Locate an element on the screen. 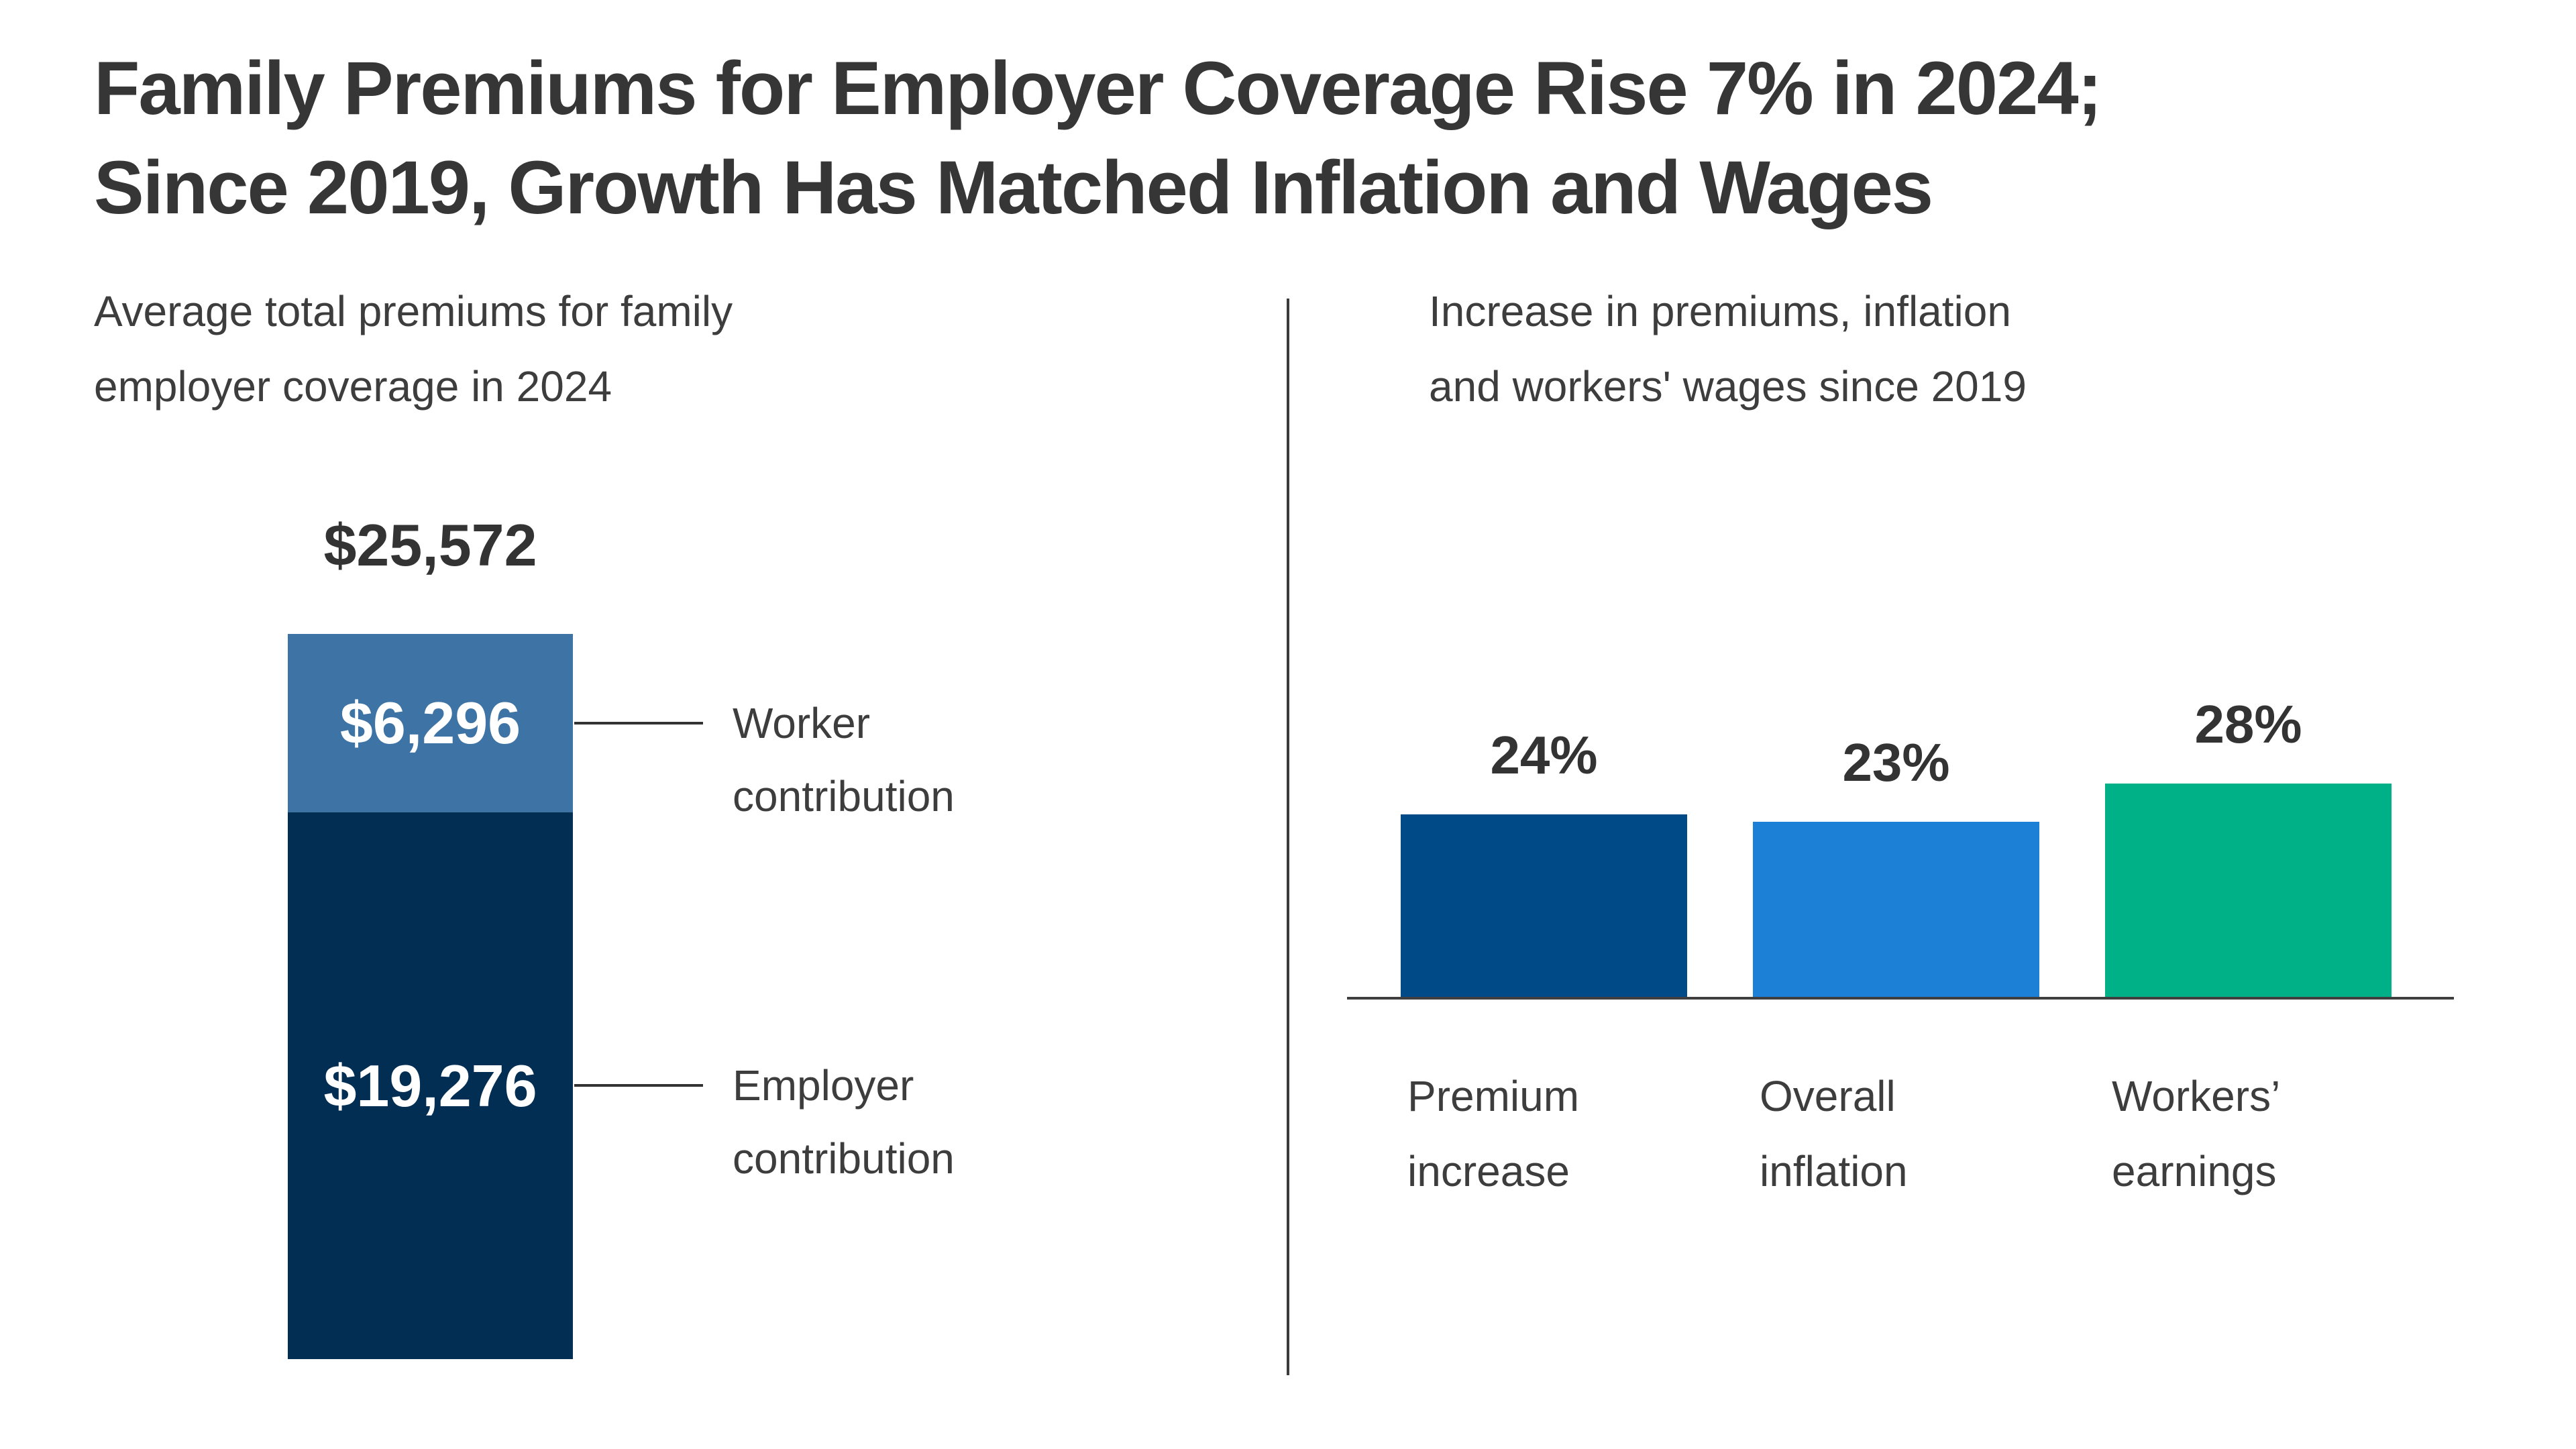 The image size is (2576, 1449). overall-inflation-column: 23% is located at coordinates (1896, 841).